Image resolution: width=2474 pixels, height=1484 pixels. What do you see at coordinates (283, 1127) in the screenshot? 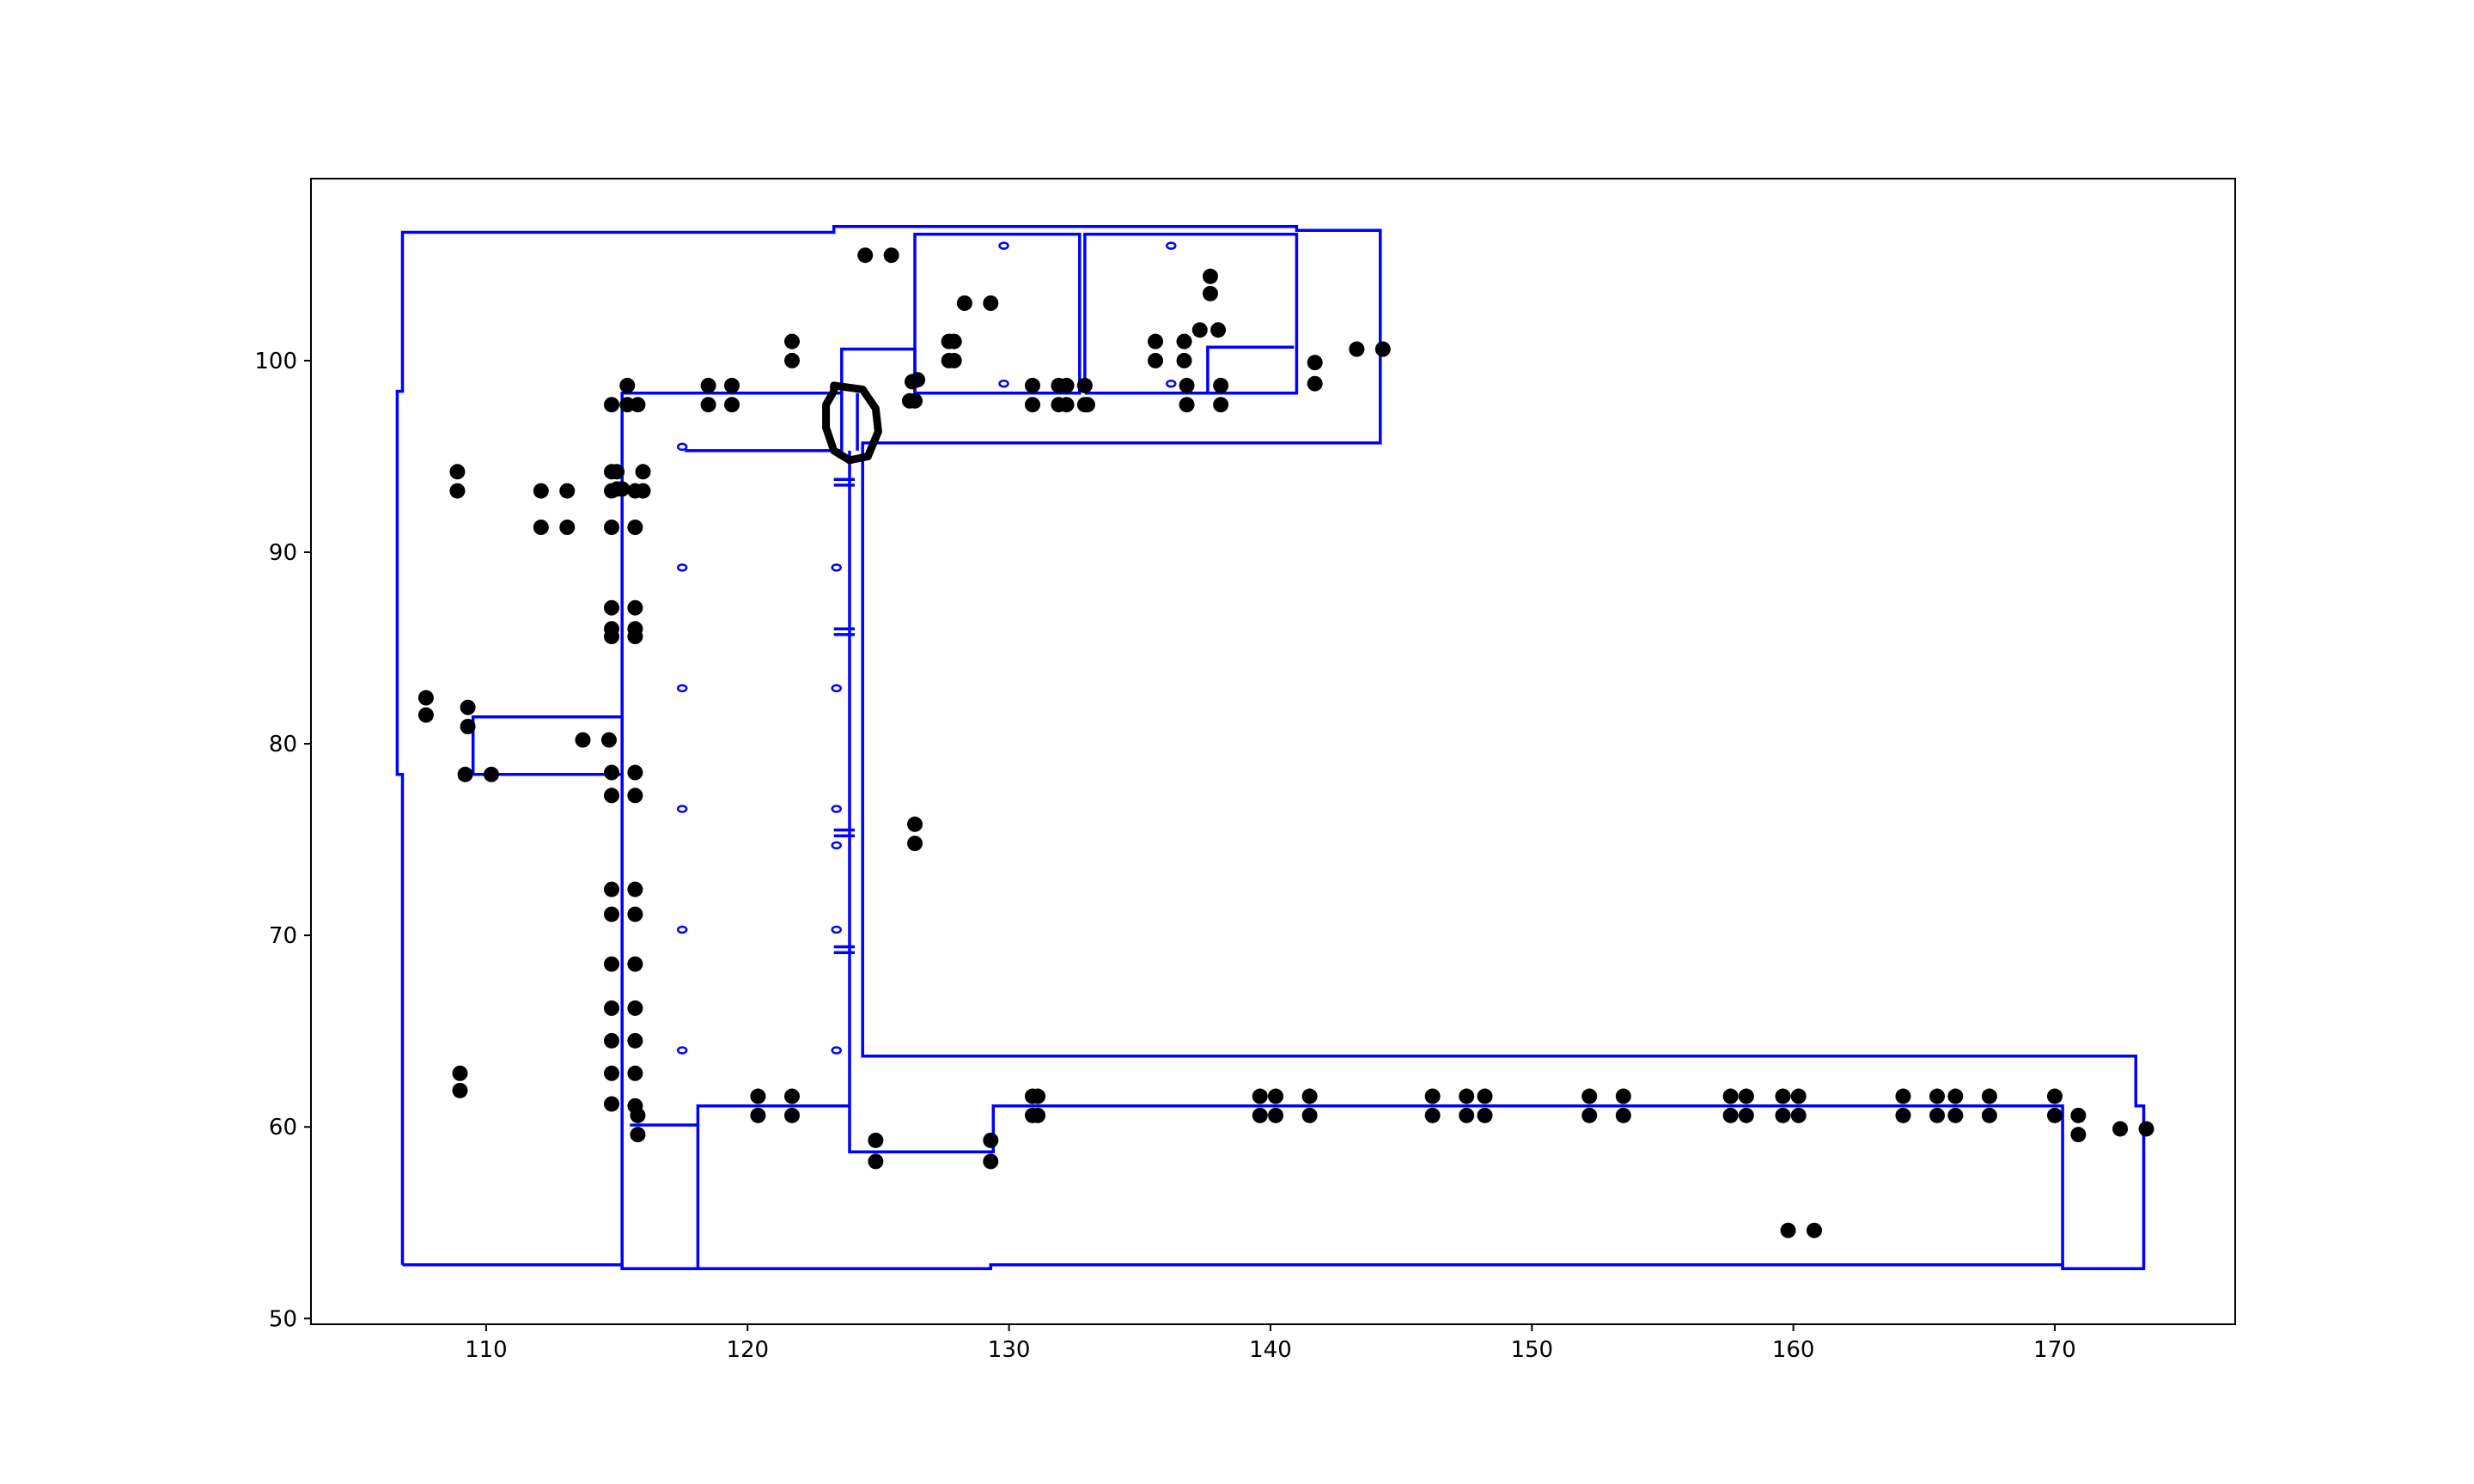
I see `y-tick-label: 60` at bounding box center [283, 1127].